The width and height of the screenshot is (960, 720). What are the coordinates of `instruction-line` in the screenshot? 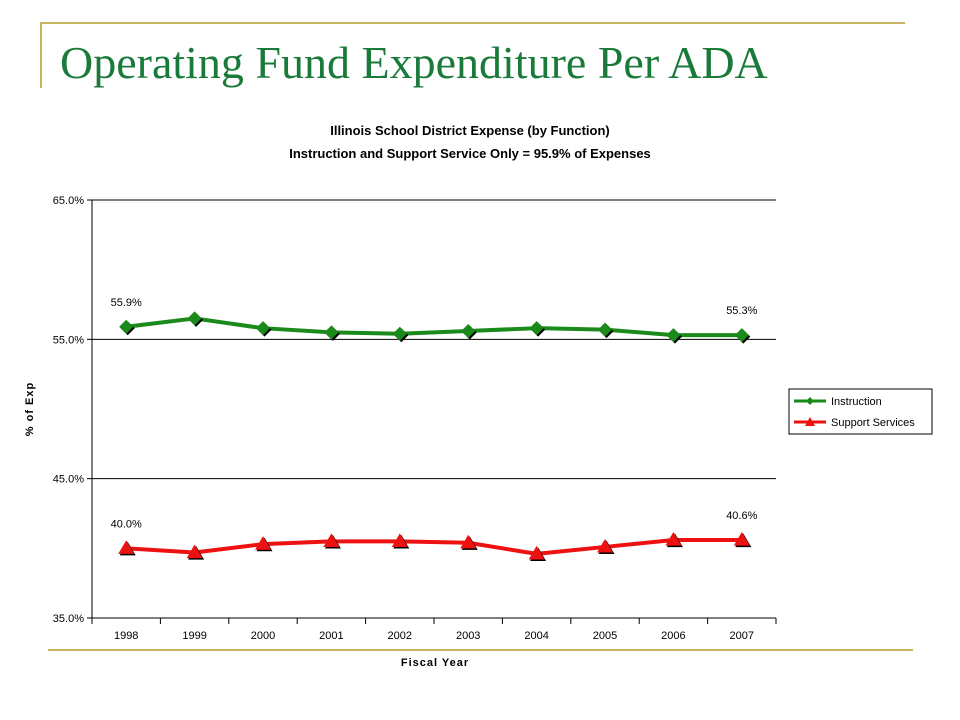 It's located at (433, 327).